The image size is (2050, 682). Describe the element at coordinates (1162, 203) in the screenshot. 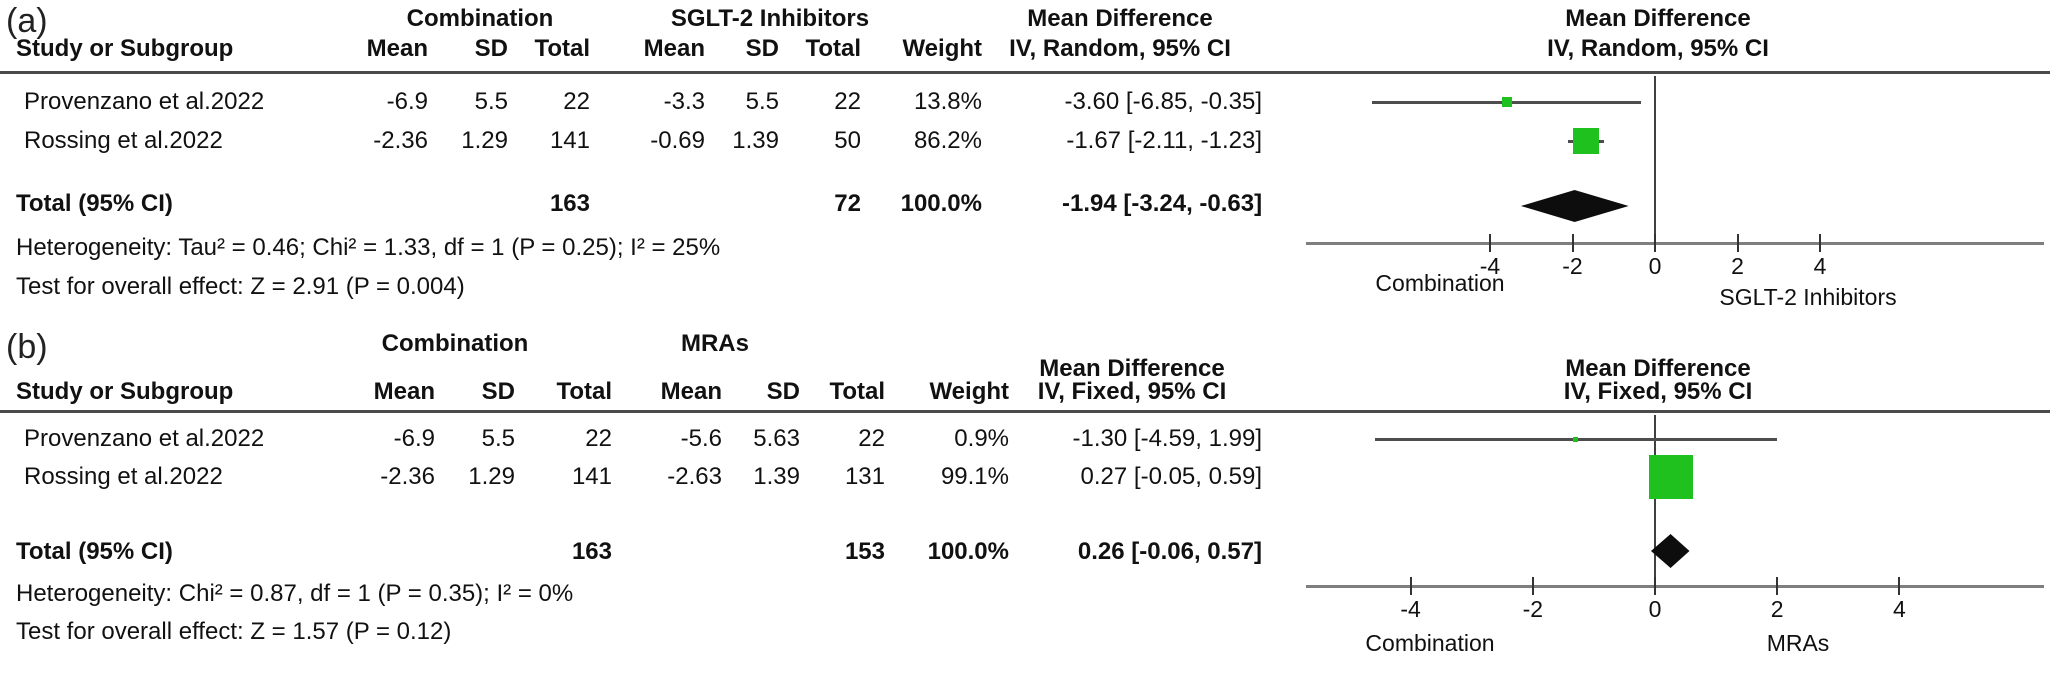

I see `total-md-ci: -1.94 [-3.24, -0.63]` at that location.